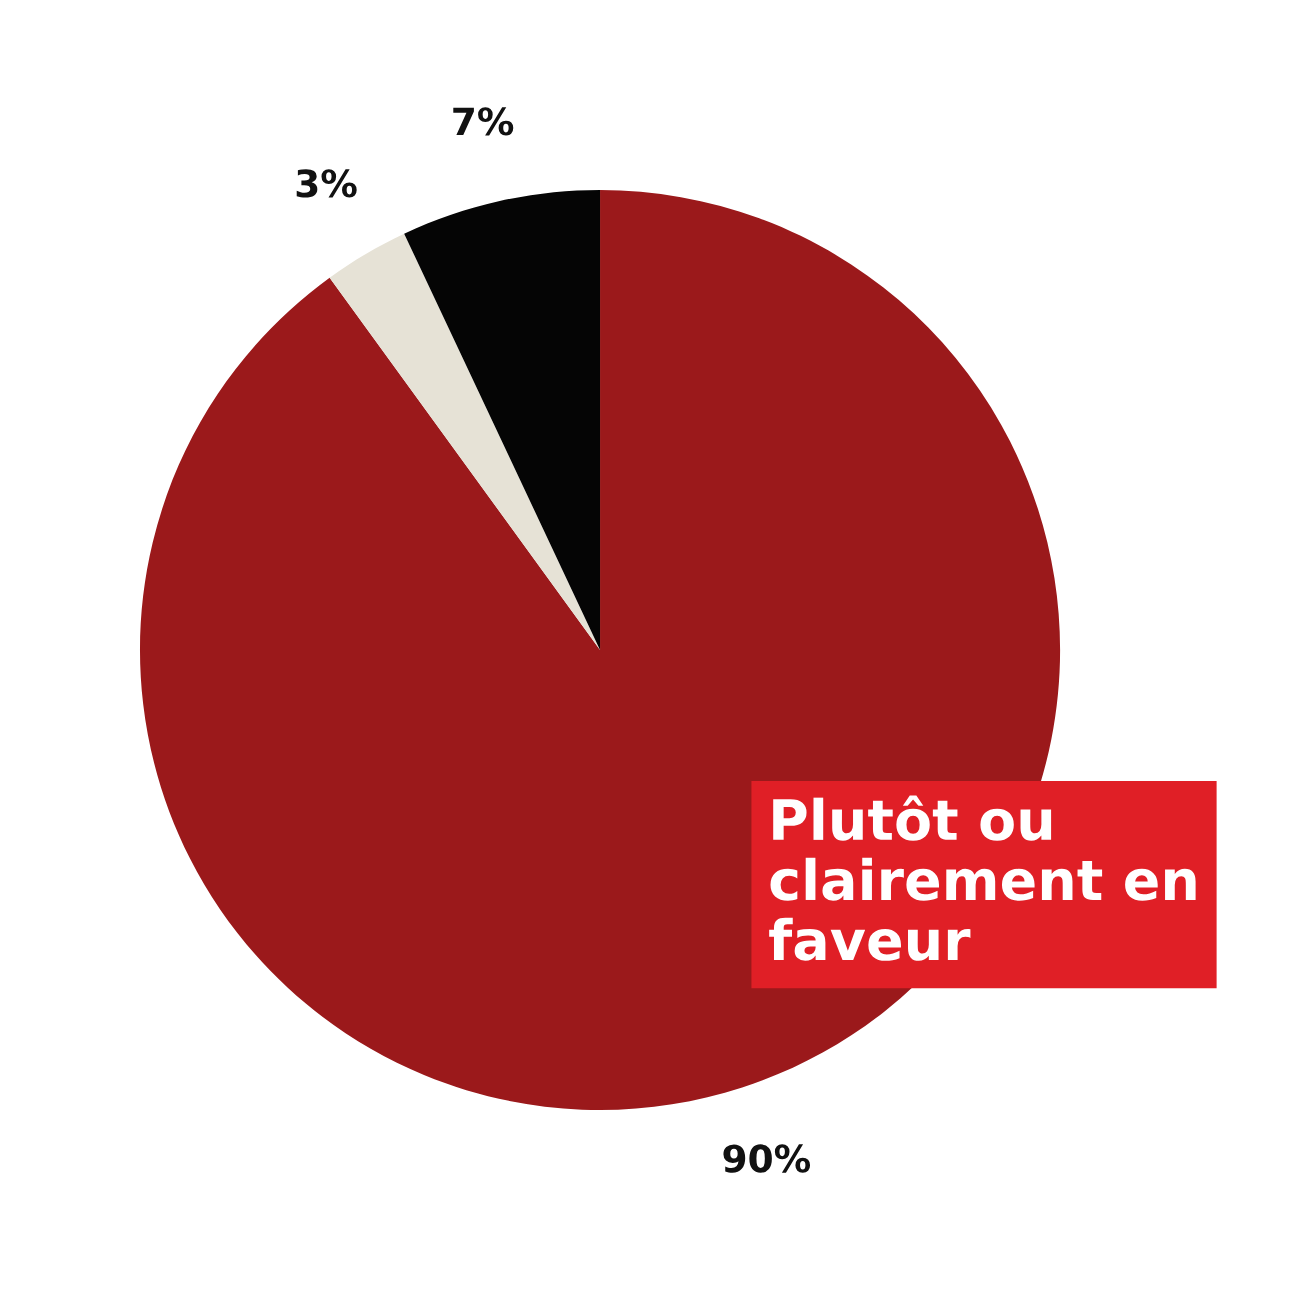 This screenshot has width=1313, height=1313. Describe the element at coordinates (483, 121) in the screenshot. I see `data-label: 7%` at that location.